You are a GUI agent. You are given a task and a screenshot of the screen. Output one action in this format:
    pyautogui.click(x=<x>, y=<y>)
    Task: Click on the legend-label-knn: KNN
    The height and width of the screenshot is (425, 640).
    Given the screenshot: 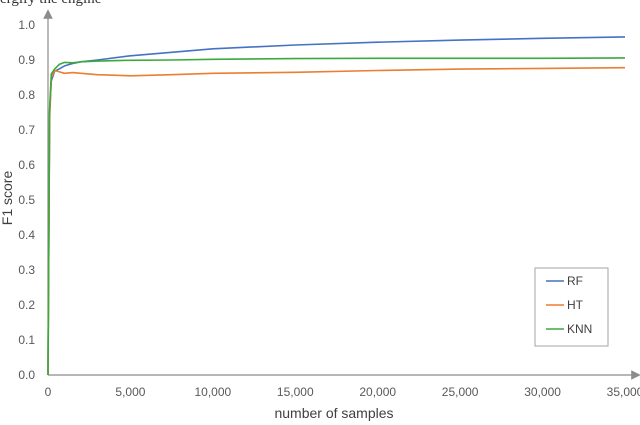 What is the action you would take?
    pyautogui.click(x=579, y=329)
    